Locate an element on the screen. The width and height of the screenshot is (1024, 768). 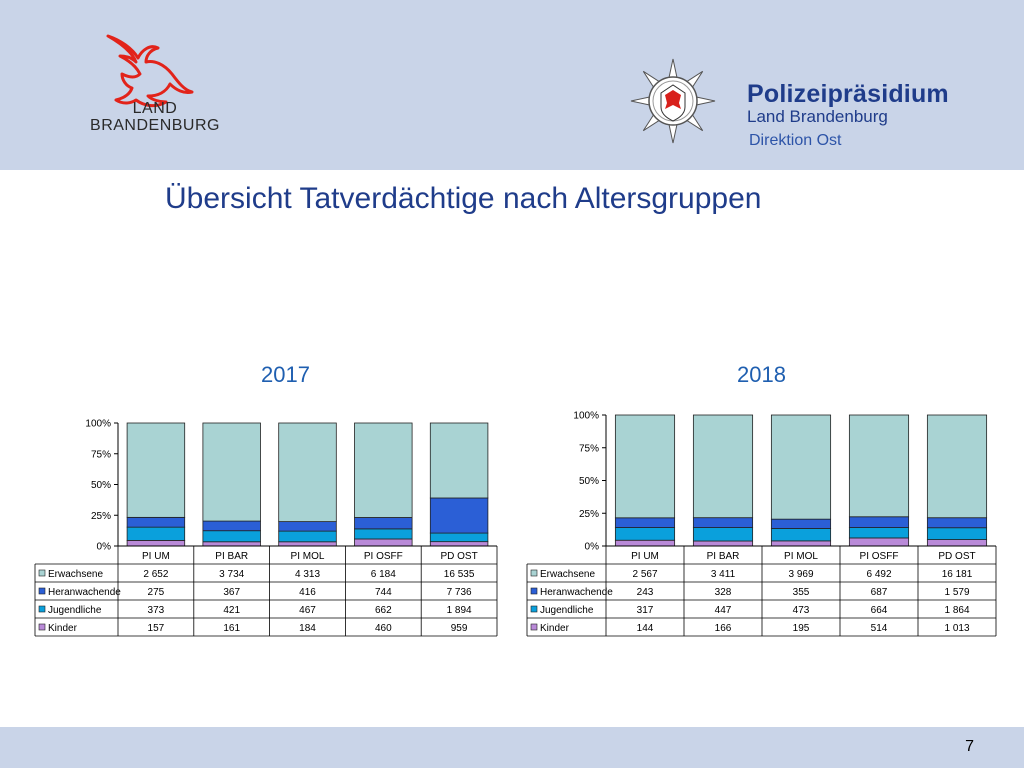
police-subtitle: Land Brandenburg is located at coordinates (817, 116).